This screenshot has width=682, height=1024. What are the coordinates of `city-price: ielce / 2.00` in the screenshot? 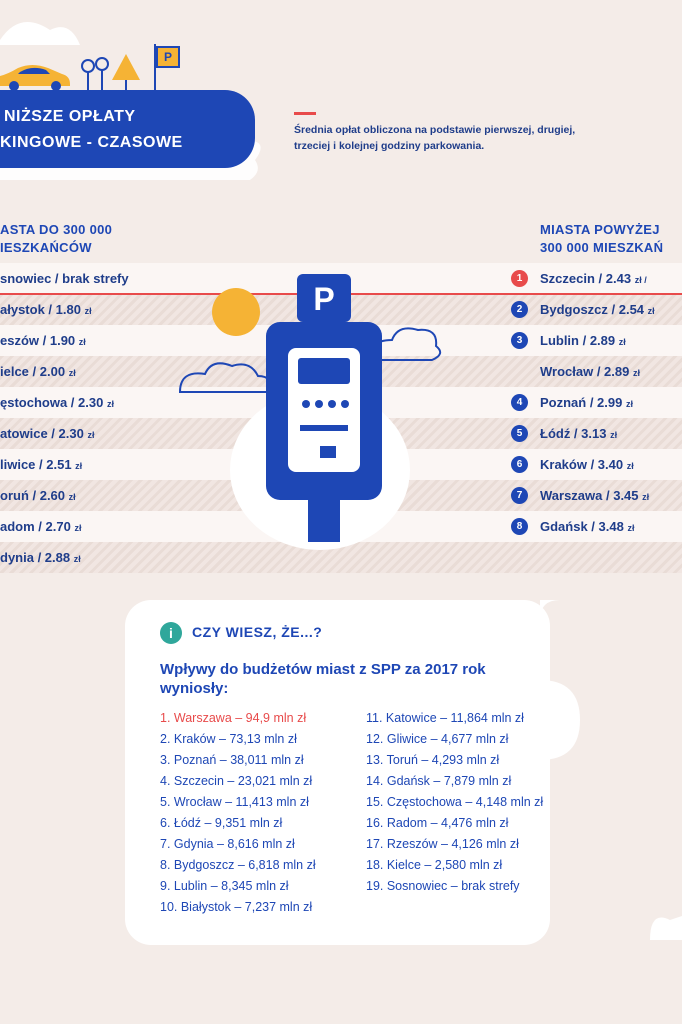 It's located at (33, 371).